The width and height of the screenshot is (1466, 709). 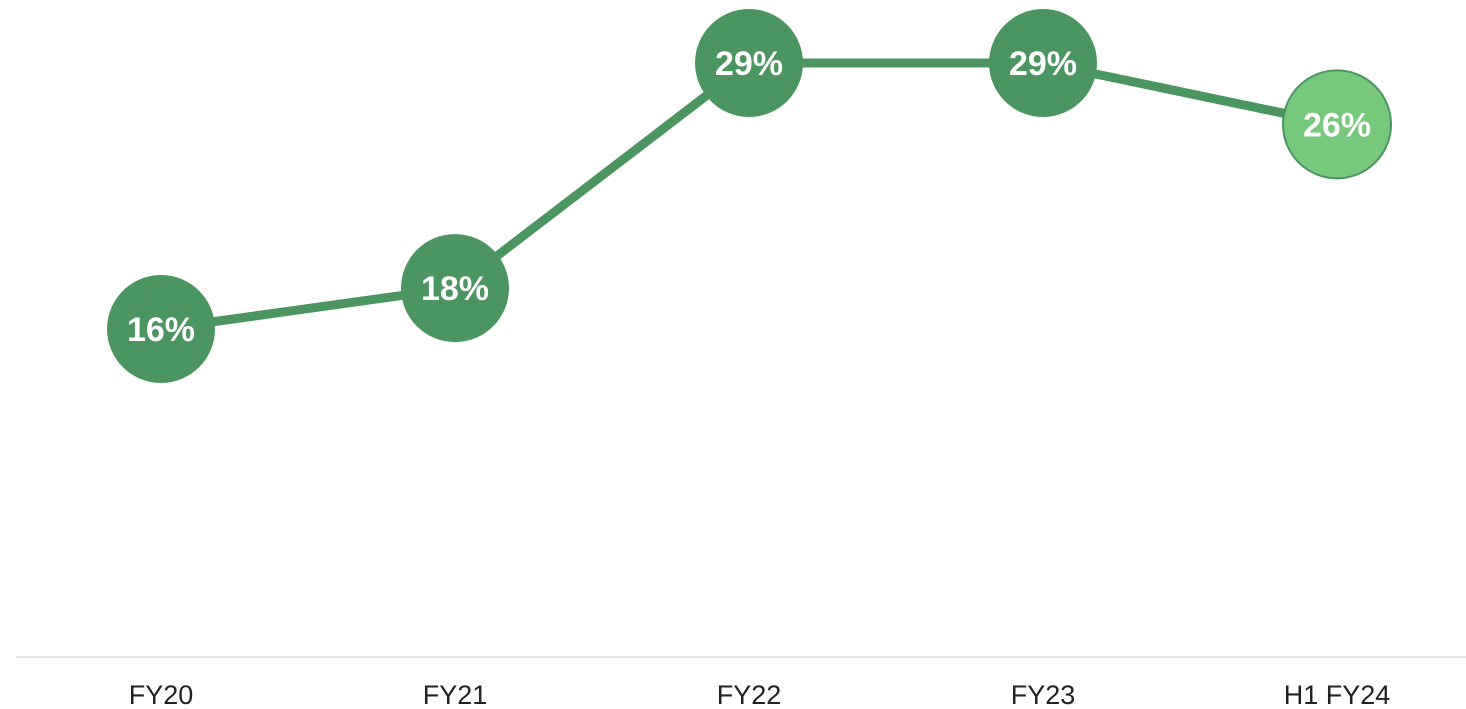 I want to click on x-tick-labels: FY20 FY21 FY22 FY23 H1 FY24, so click(x=760, y=694).